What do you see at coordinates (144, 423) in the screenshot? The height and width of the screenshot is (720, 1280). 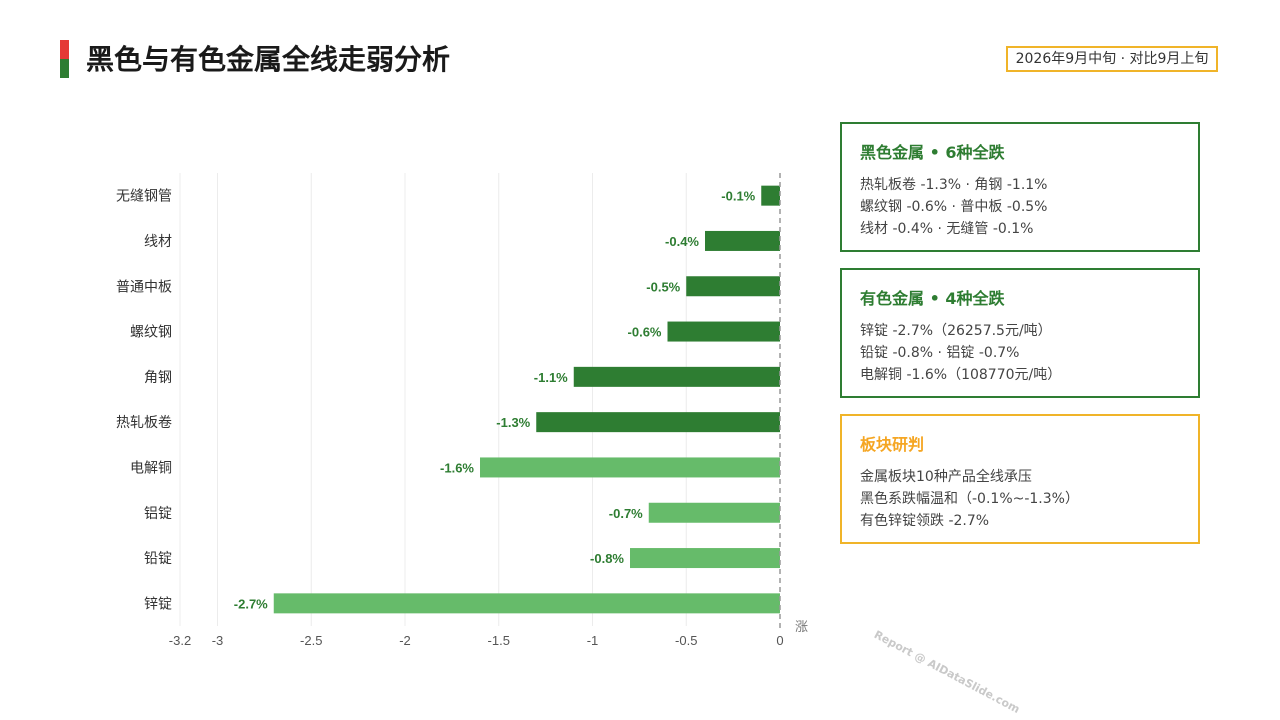 I see `category-label-5: 热轧板卷` at bounding box center [144, 423].